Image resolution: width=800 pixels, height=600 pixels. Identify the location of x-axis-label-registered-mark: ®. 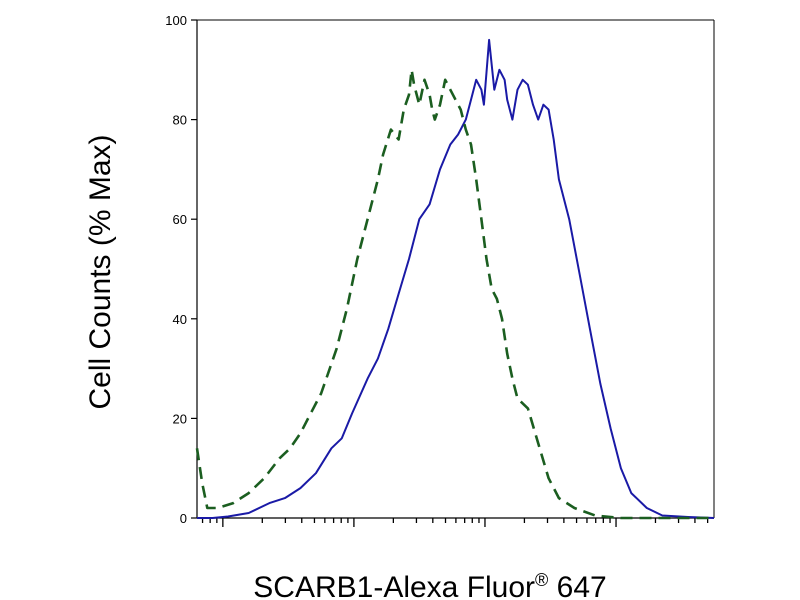
(541, 580).